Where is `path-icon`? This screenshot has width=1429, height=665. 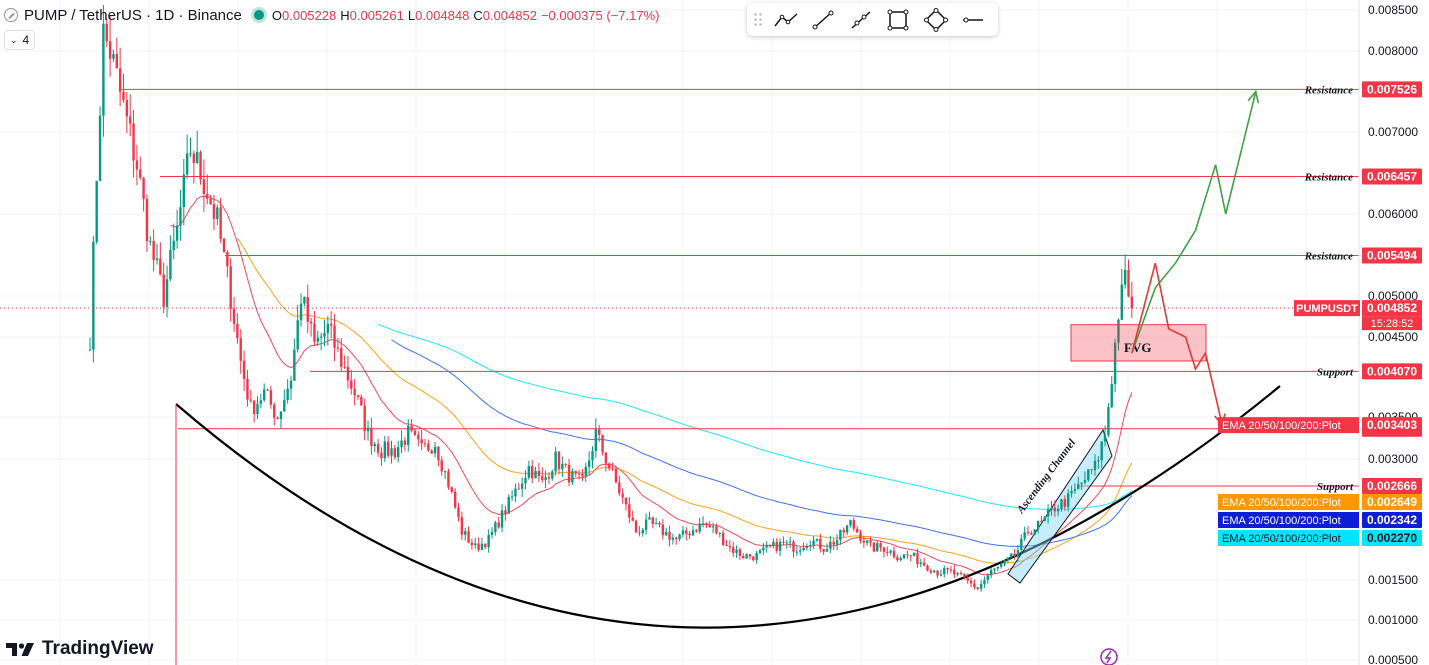
path-icon is located at coordinates (936, 20).